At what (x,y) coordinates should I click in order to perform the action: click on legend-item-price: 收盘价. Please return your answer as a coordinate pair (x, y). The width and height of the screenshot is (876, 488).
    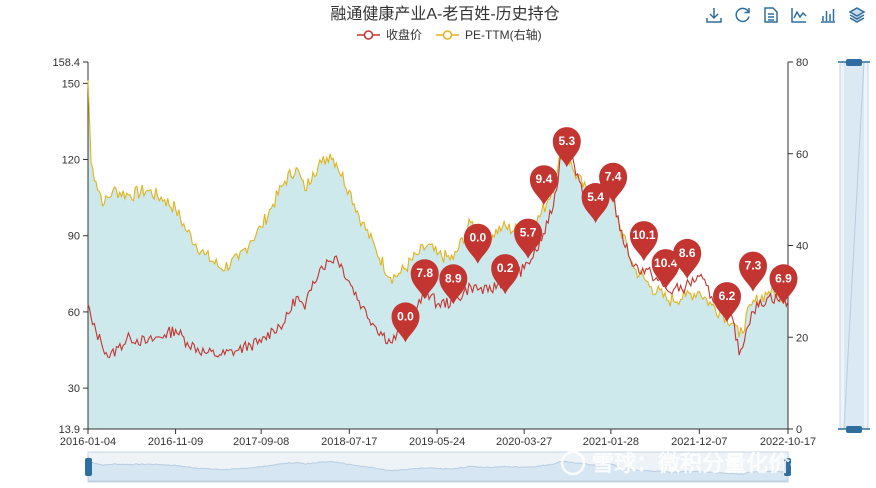
    Looking at the image, I should click on (389, 34).